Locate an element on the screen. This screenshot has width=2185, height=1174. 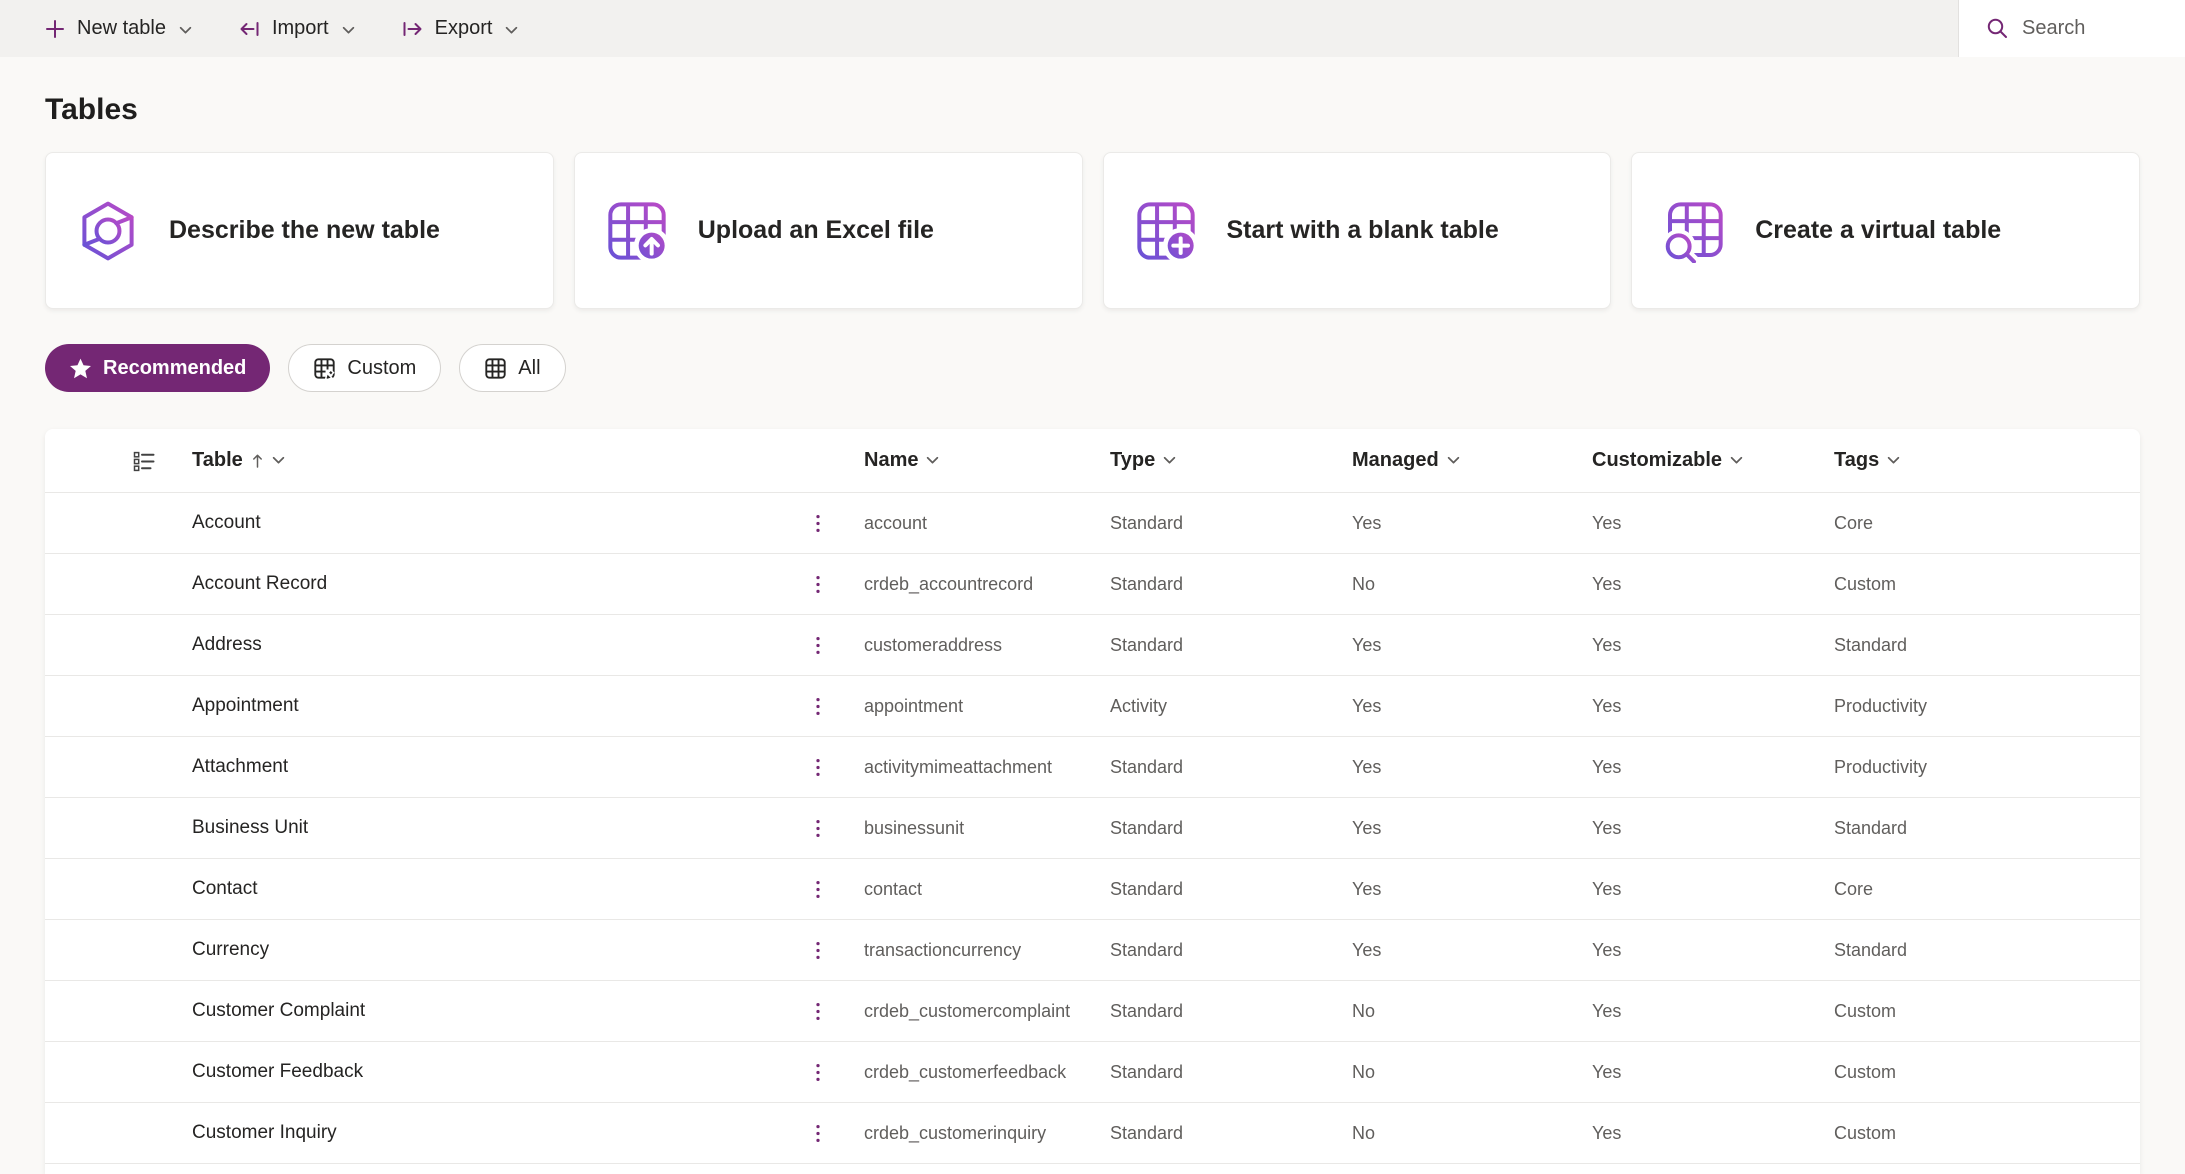
table-display-name: Account Record is located at coordinates (260, 583).